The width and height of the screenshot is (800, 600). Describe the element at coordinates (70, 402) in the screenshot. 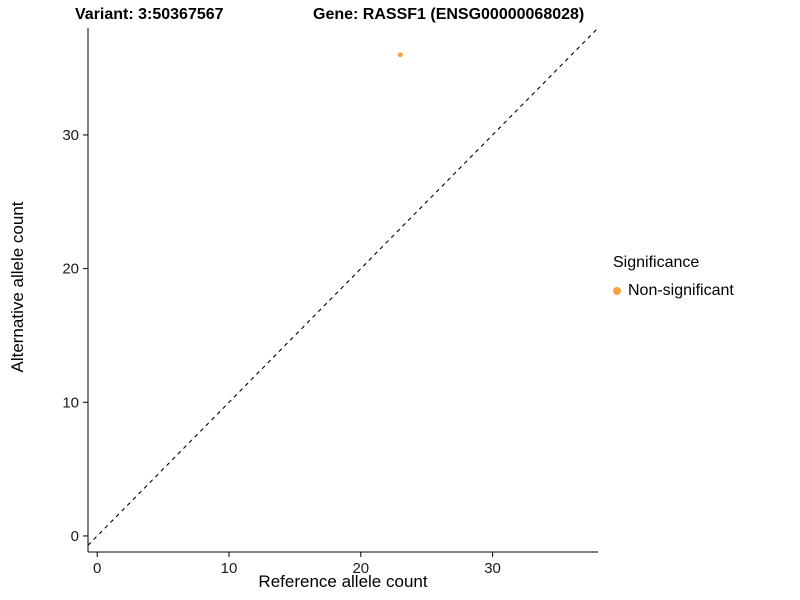

I see `y-tick-label: 10` at that location.